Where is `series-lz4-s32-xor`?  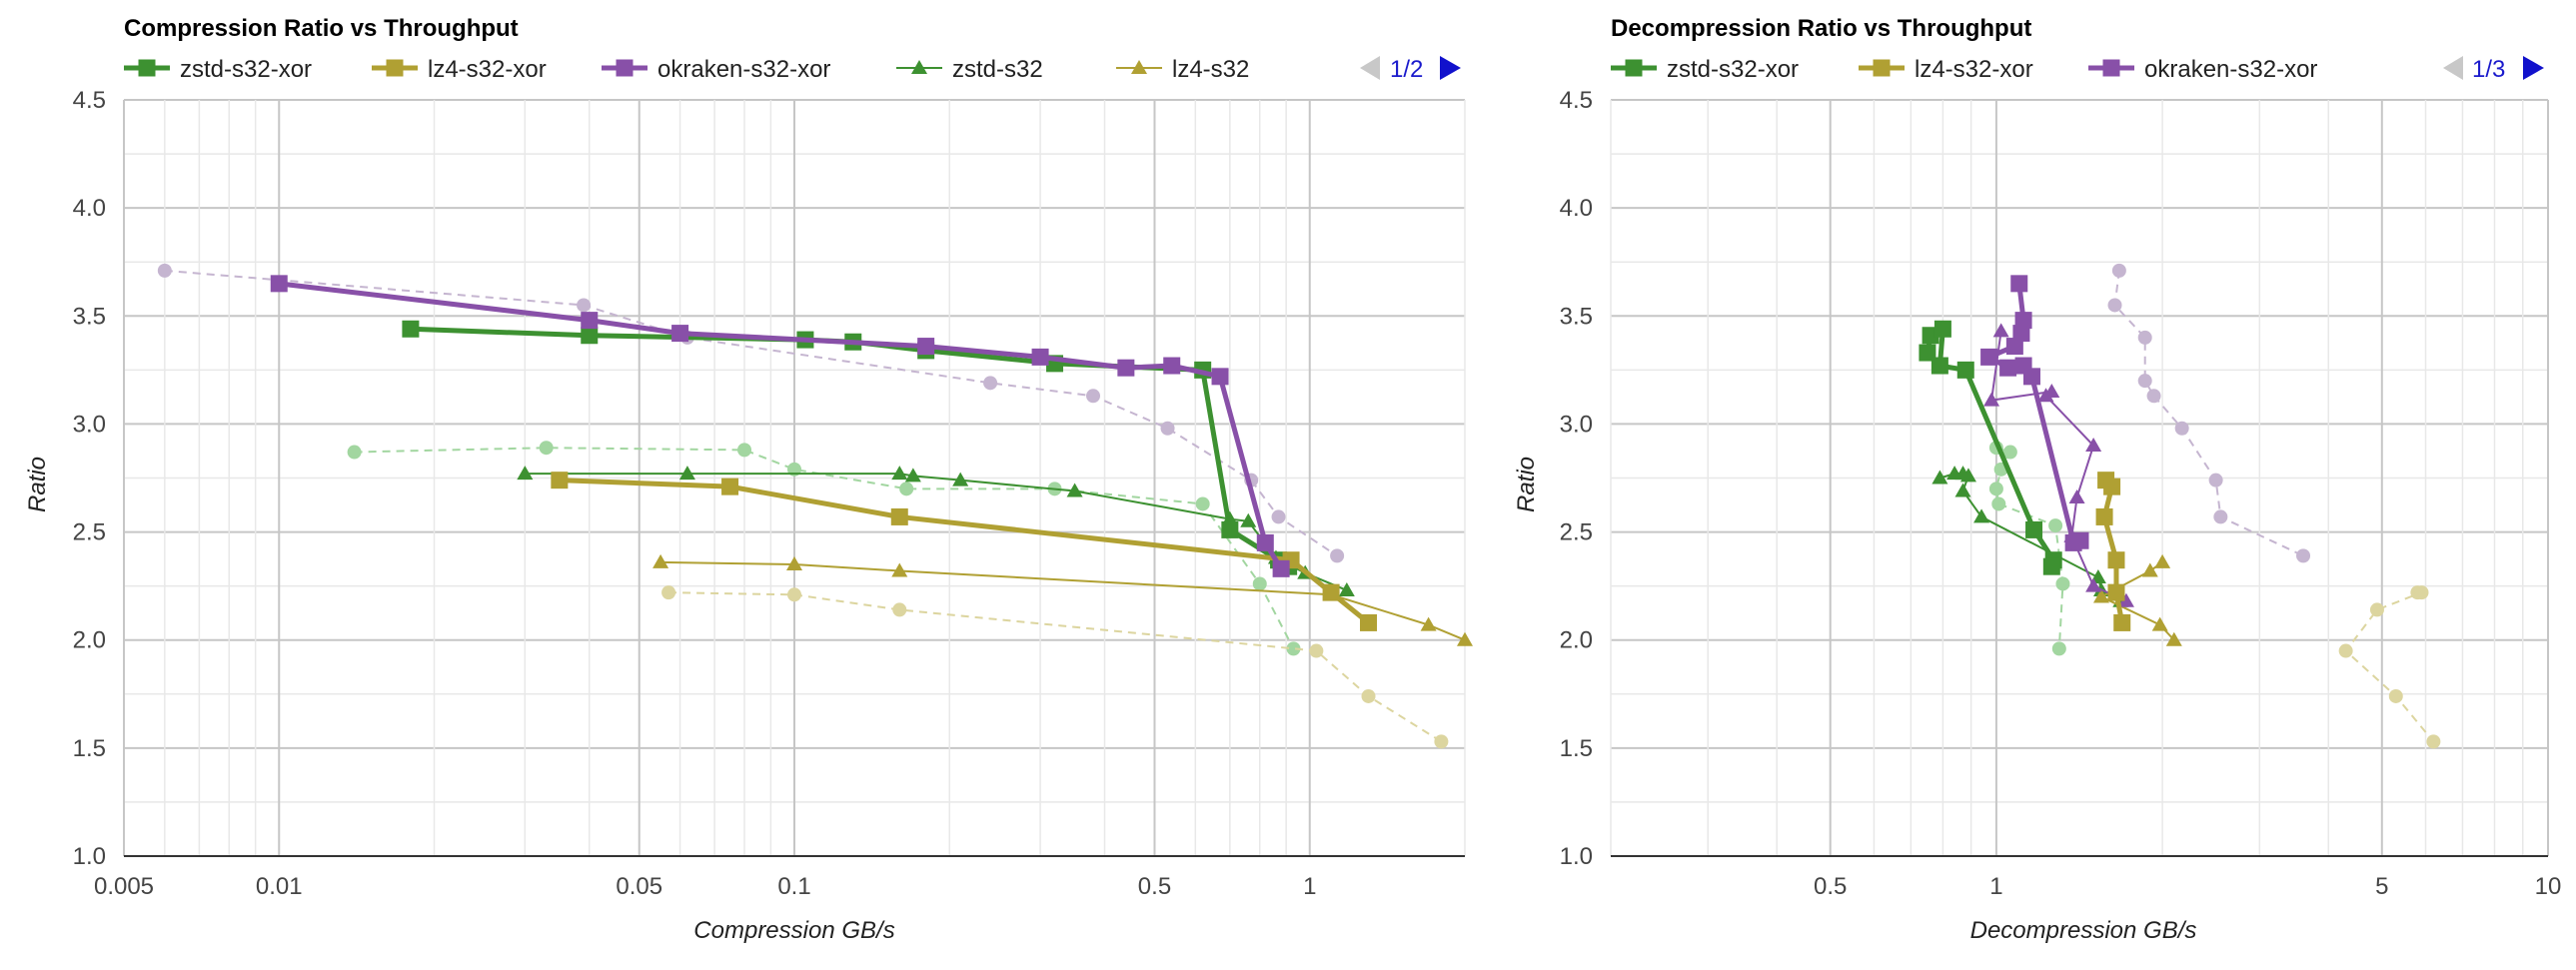 series-lz4-s32-xor is located at coordinates (2113, 551).